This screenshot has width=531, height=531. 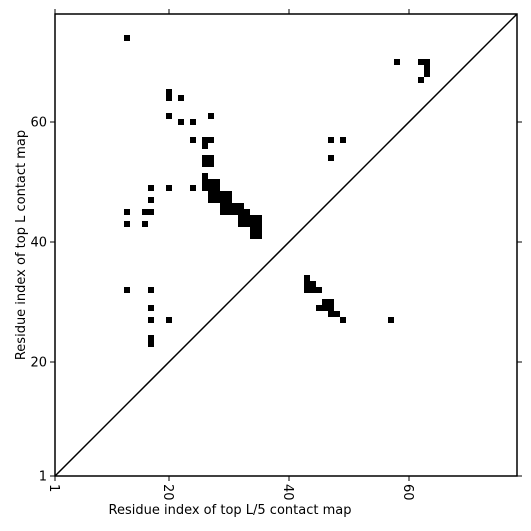 What do you see at coordinates (167, 492) in the screenshot?
I see `x-tick-label: 20` at bounding box center [167, 492].